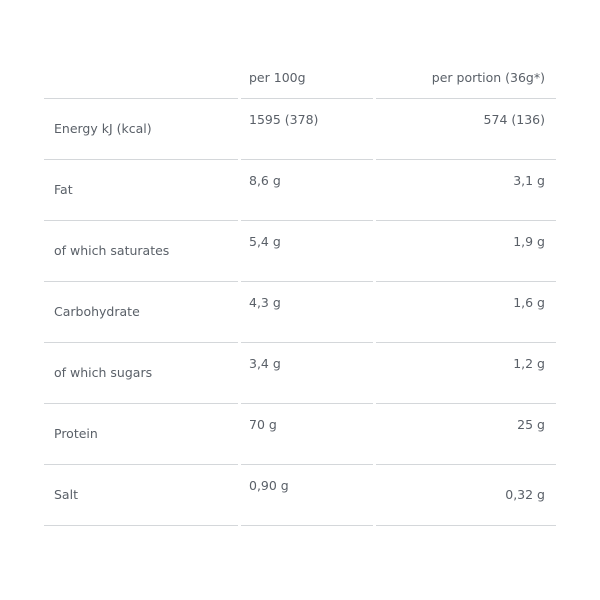 The width and height of the screenshot is (600, 600). What do you see at coordinates (265, 241) in the screenshot?
I see `value-per-100g: 5,4 g` at bounding box center [265, 241].